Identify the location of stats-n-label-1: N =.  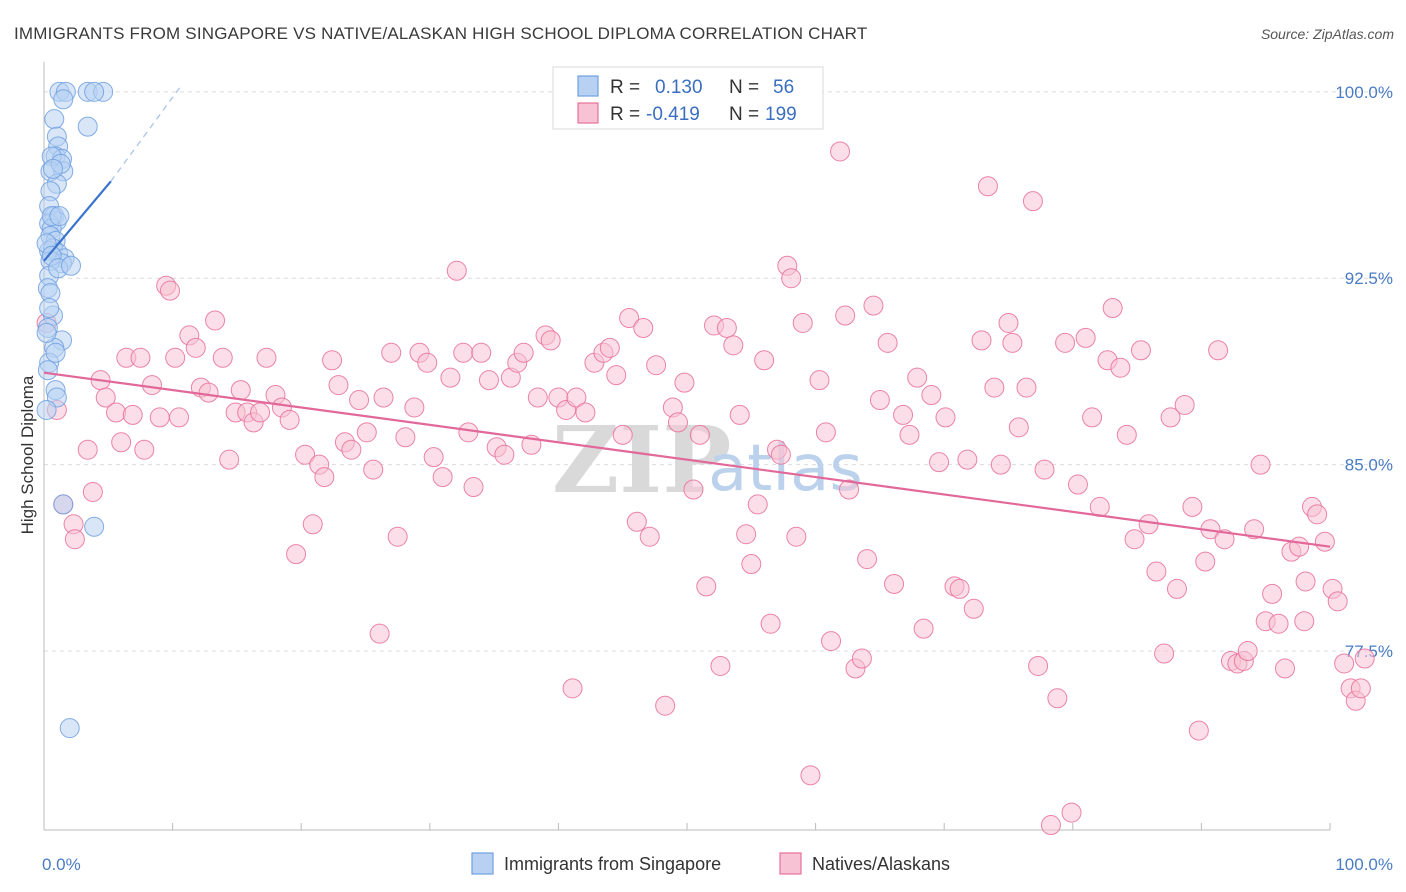
(744, 114).